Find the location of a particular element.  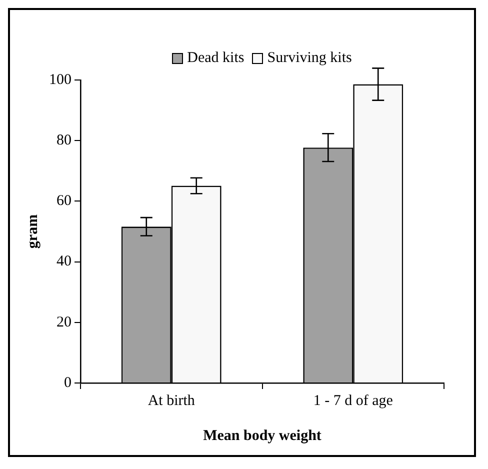

legend-label: Dead kits is located at coordinates (215, 58).